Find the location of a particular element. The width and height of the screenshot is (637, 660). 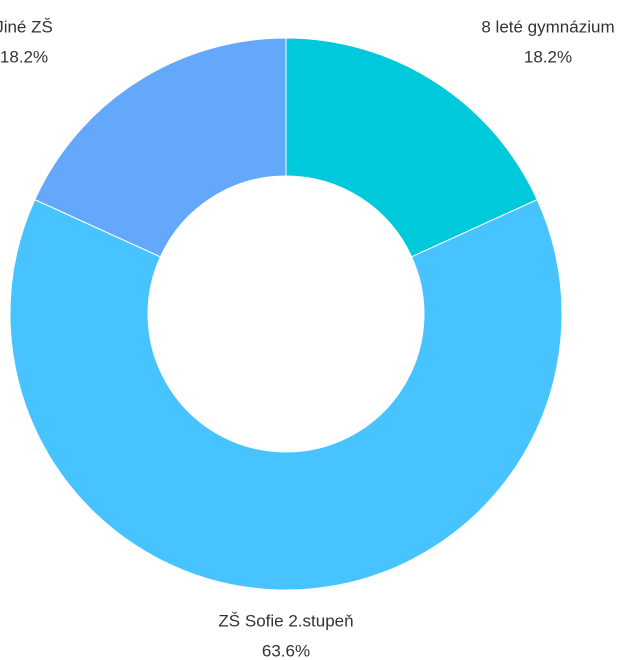

slice-label: 8 leté gymnázium is located at coordinates (547, 26).